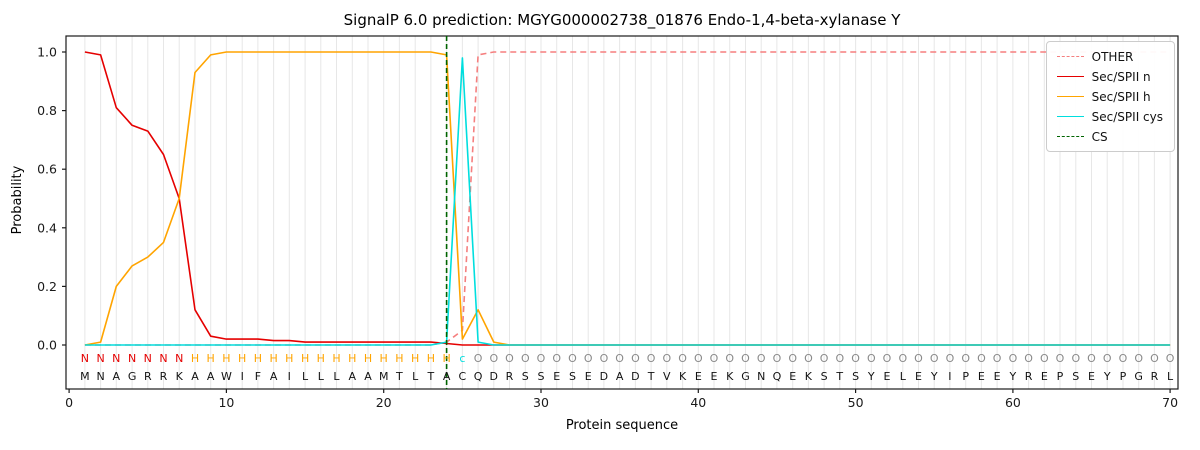  What do you see at coordinates (47, 169) in the screenshot?
I see `y-tick-label: 0.6` at bounding box center [47, 169].